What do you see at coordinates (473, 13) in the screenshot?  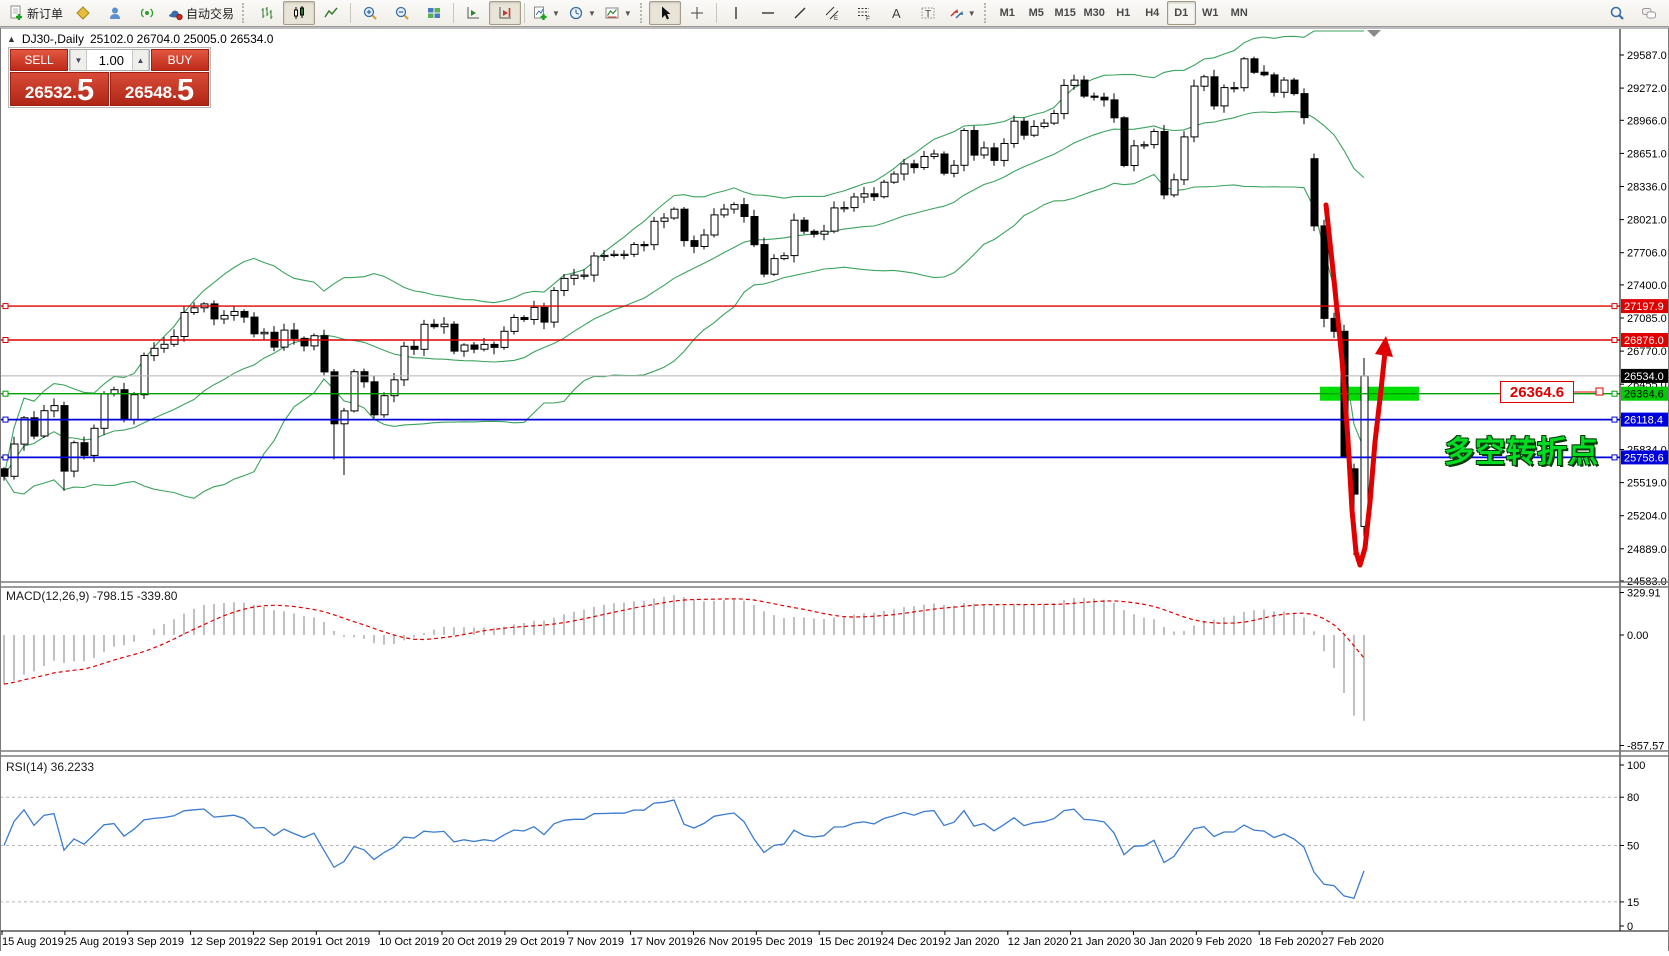 I see `auto-scroll-button` at bounding box center [473, 13].